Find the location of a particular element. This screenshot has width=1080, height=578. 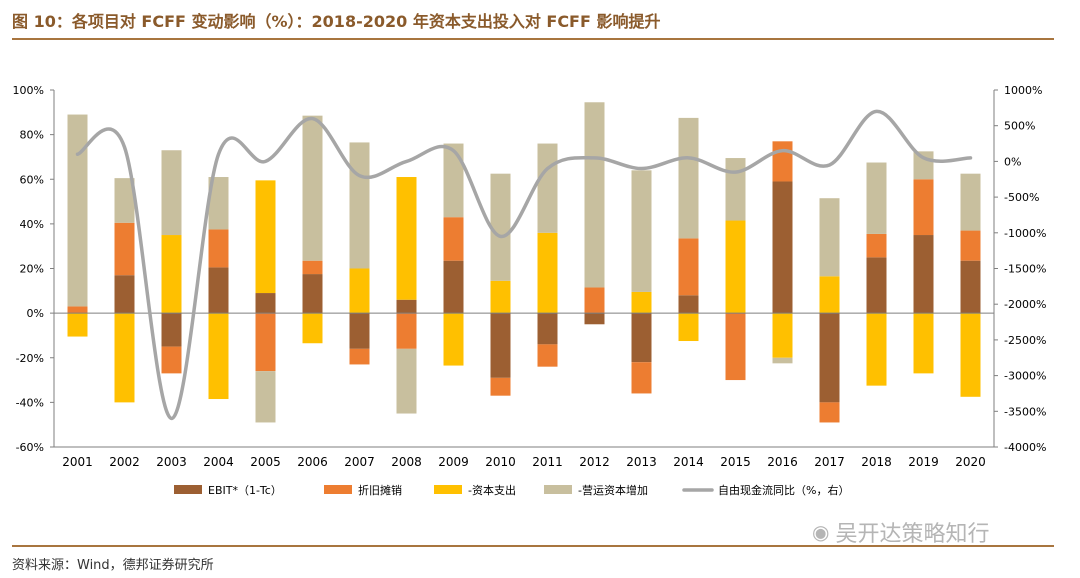

x-tick-label: 2010 is located at coordinates (500, 462).